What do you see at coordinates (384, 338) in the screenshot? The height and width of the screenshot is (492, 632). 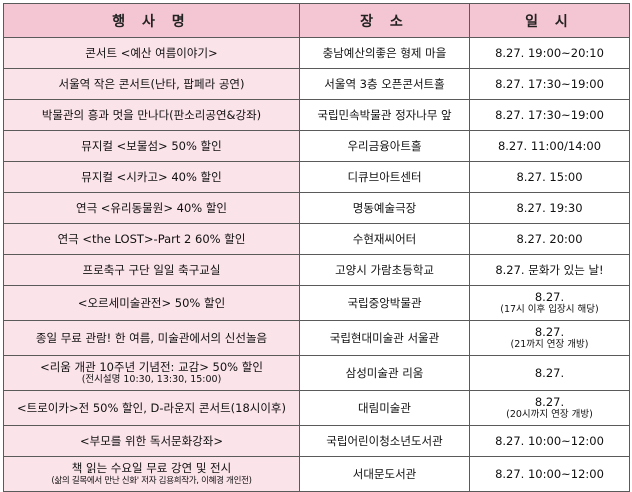 I see `place-cell: 국립현대미술관 서울관` at bounding box center [384, 338].